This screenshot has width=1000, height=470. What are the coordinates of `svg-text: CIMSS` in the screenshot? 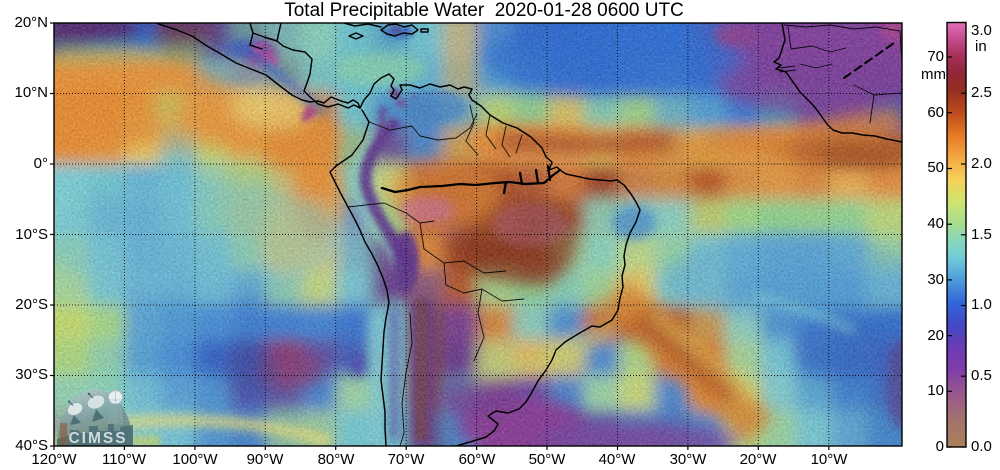 It's located at (97, 438).